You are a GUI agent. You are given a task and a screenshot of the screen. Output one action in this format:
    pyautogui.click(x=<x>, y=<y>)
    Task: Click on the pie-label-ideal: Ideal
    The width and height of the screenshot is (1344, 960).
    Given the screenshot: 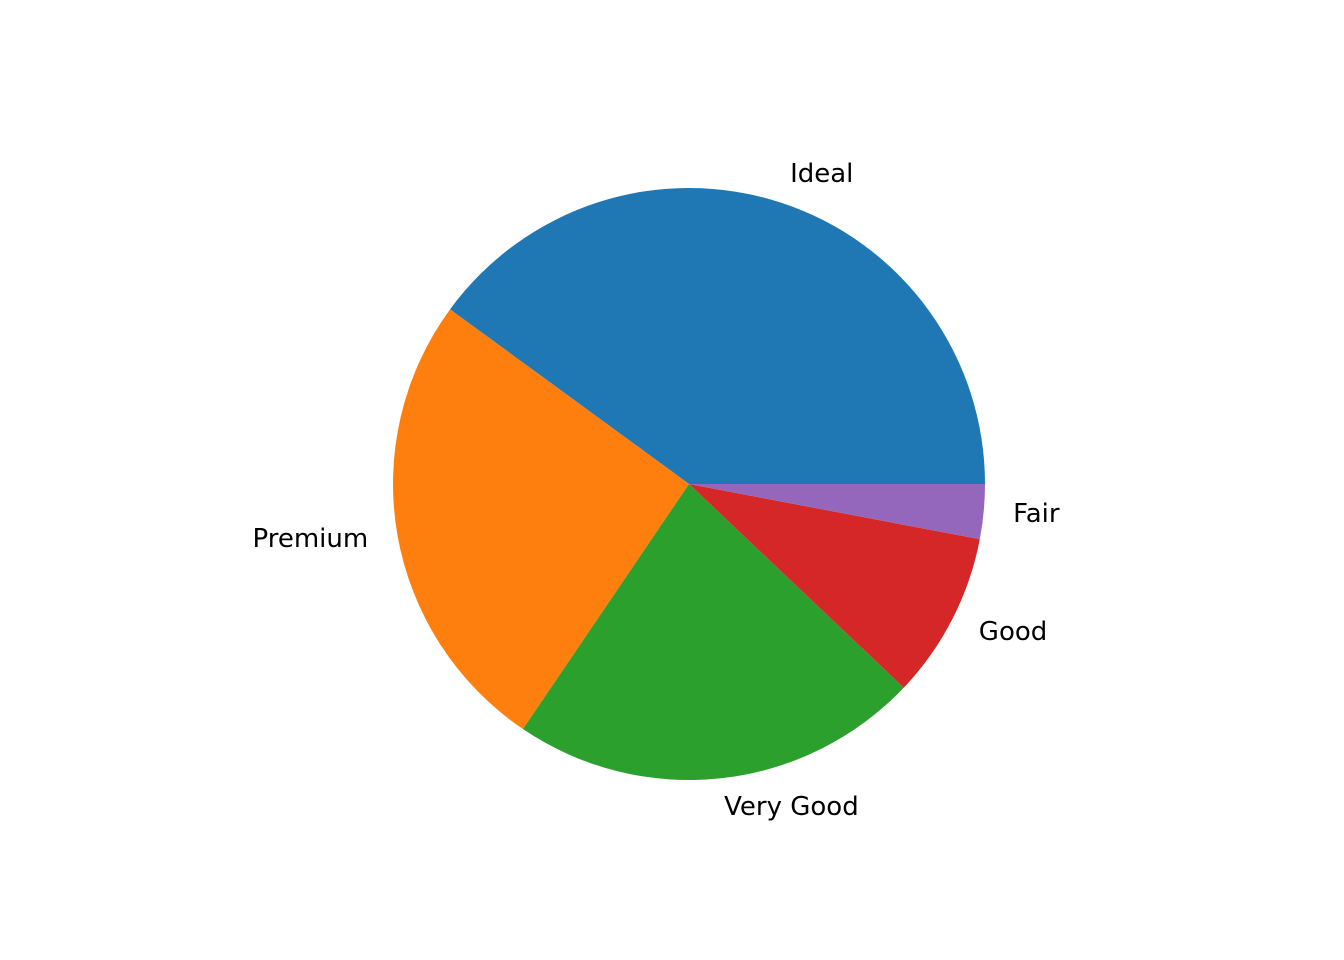 What is the action you would take?
    pyautogui.click(x=821, y=174)
    